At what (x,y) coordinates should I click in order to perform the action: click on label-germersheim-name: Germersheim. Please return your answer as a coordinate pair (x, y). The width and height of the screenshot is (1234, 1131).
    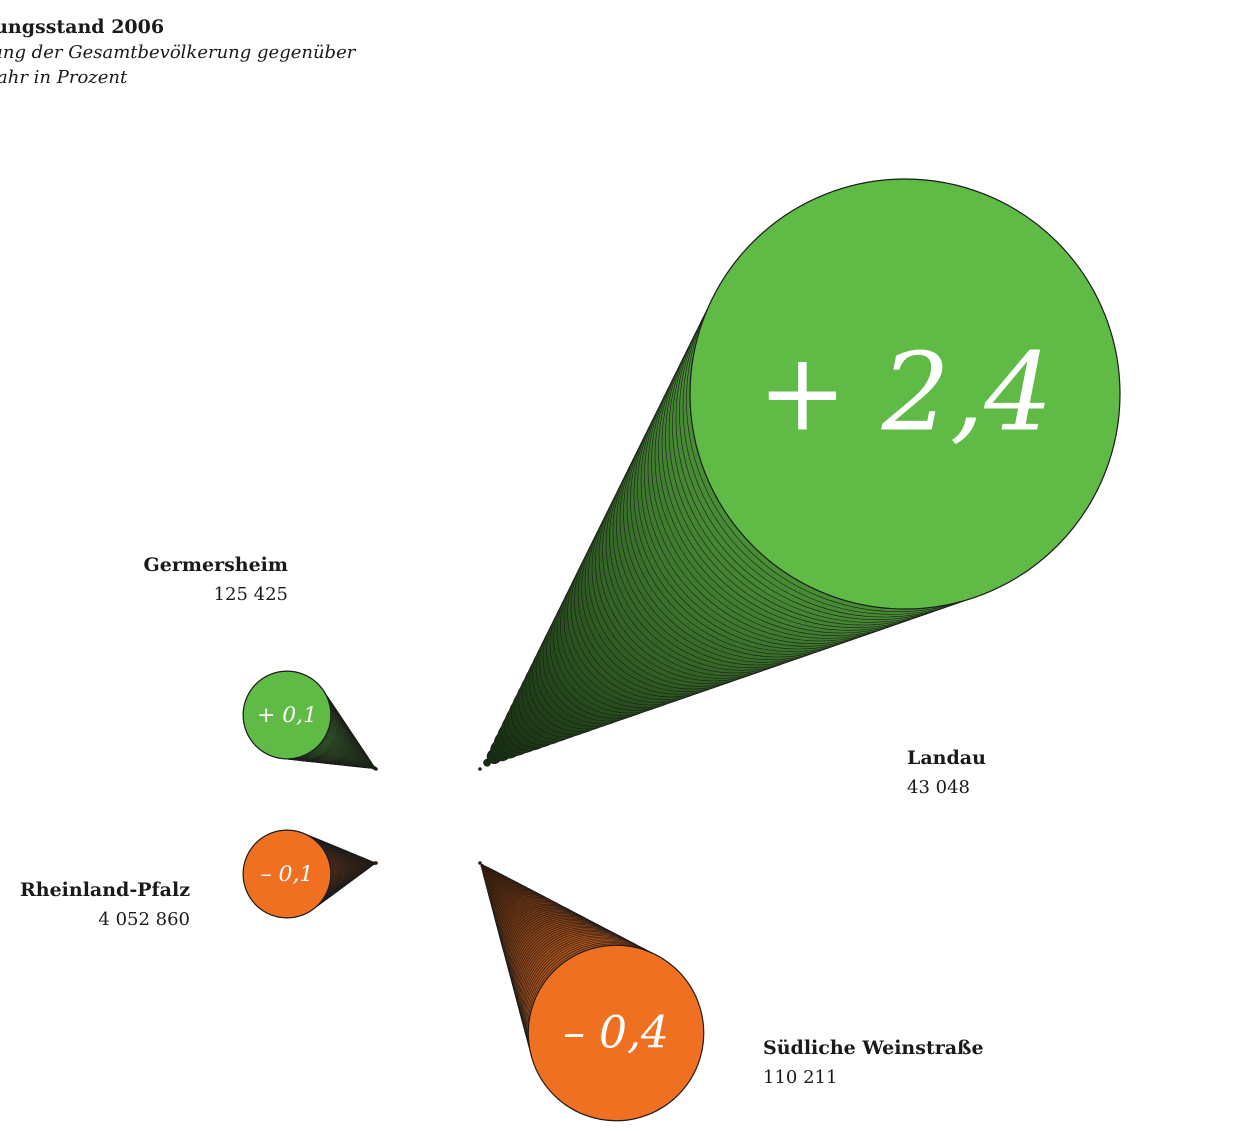
    Looking at the image, I should click on (215, 565).